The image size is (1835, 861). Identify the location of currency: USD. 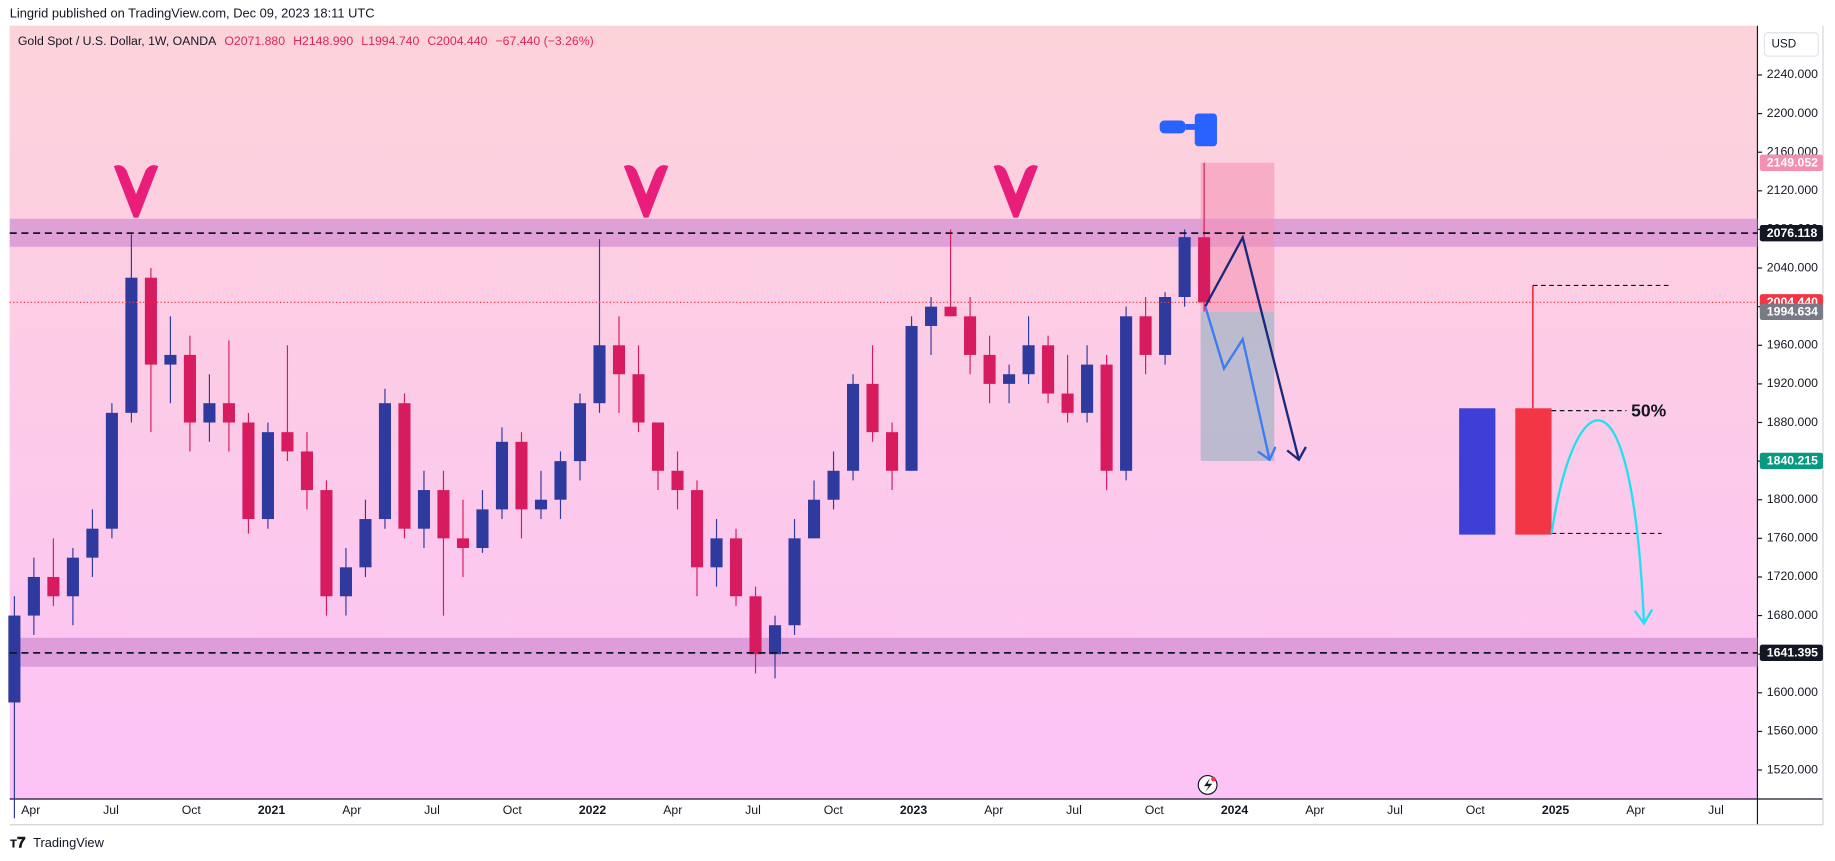
(1783, 44).